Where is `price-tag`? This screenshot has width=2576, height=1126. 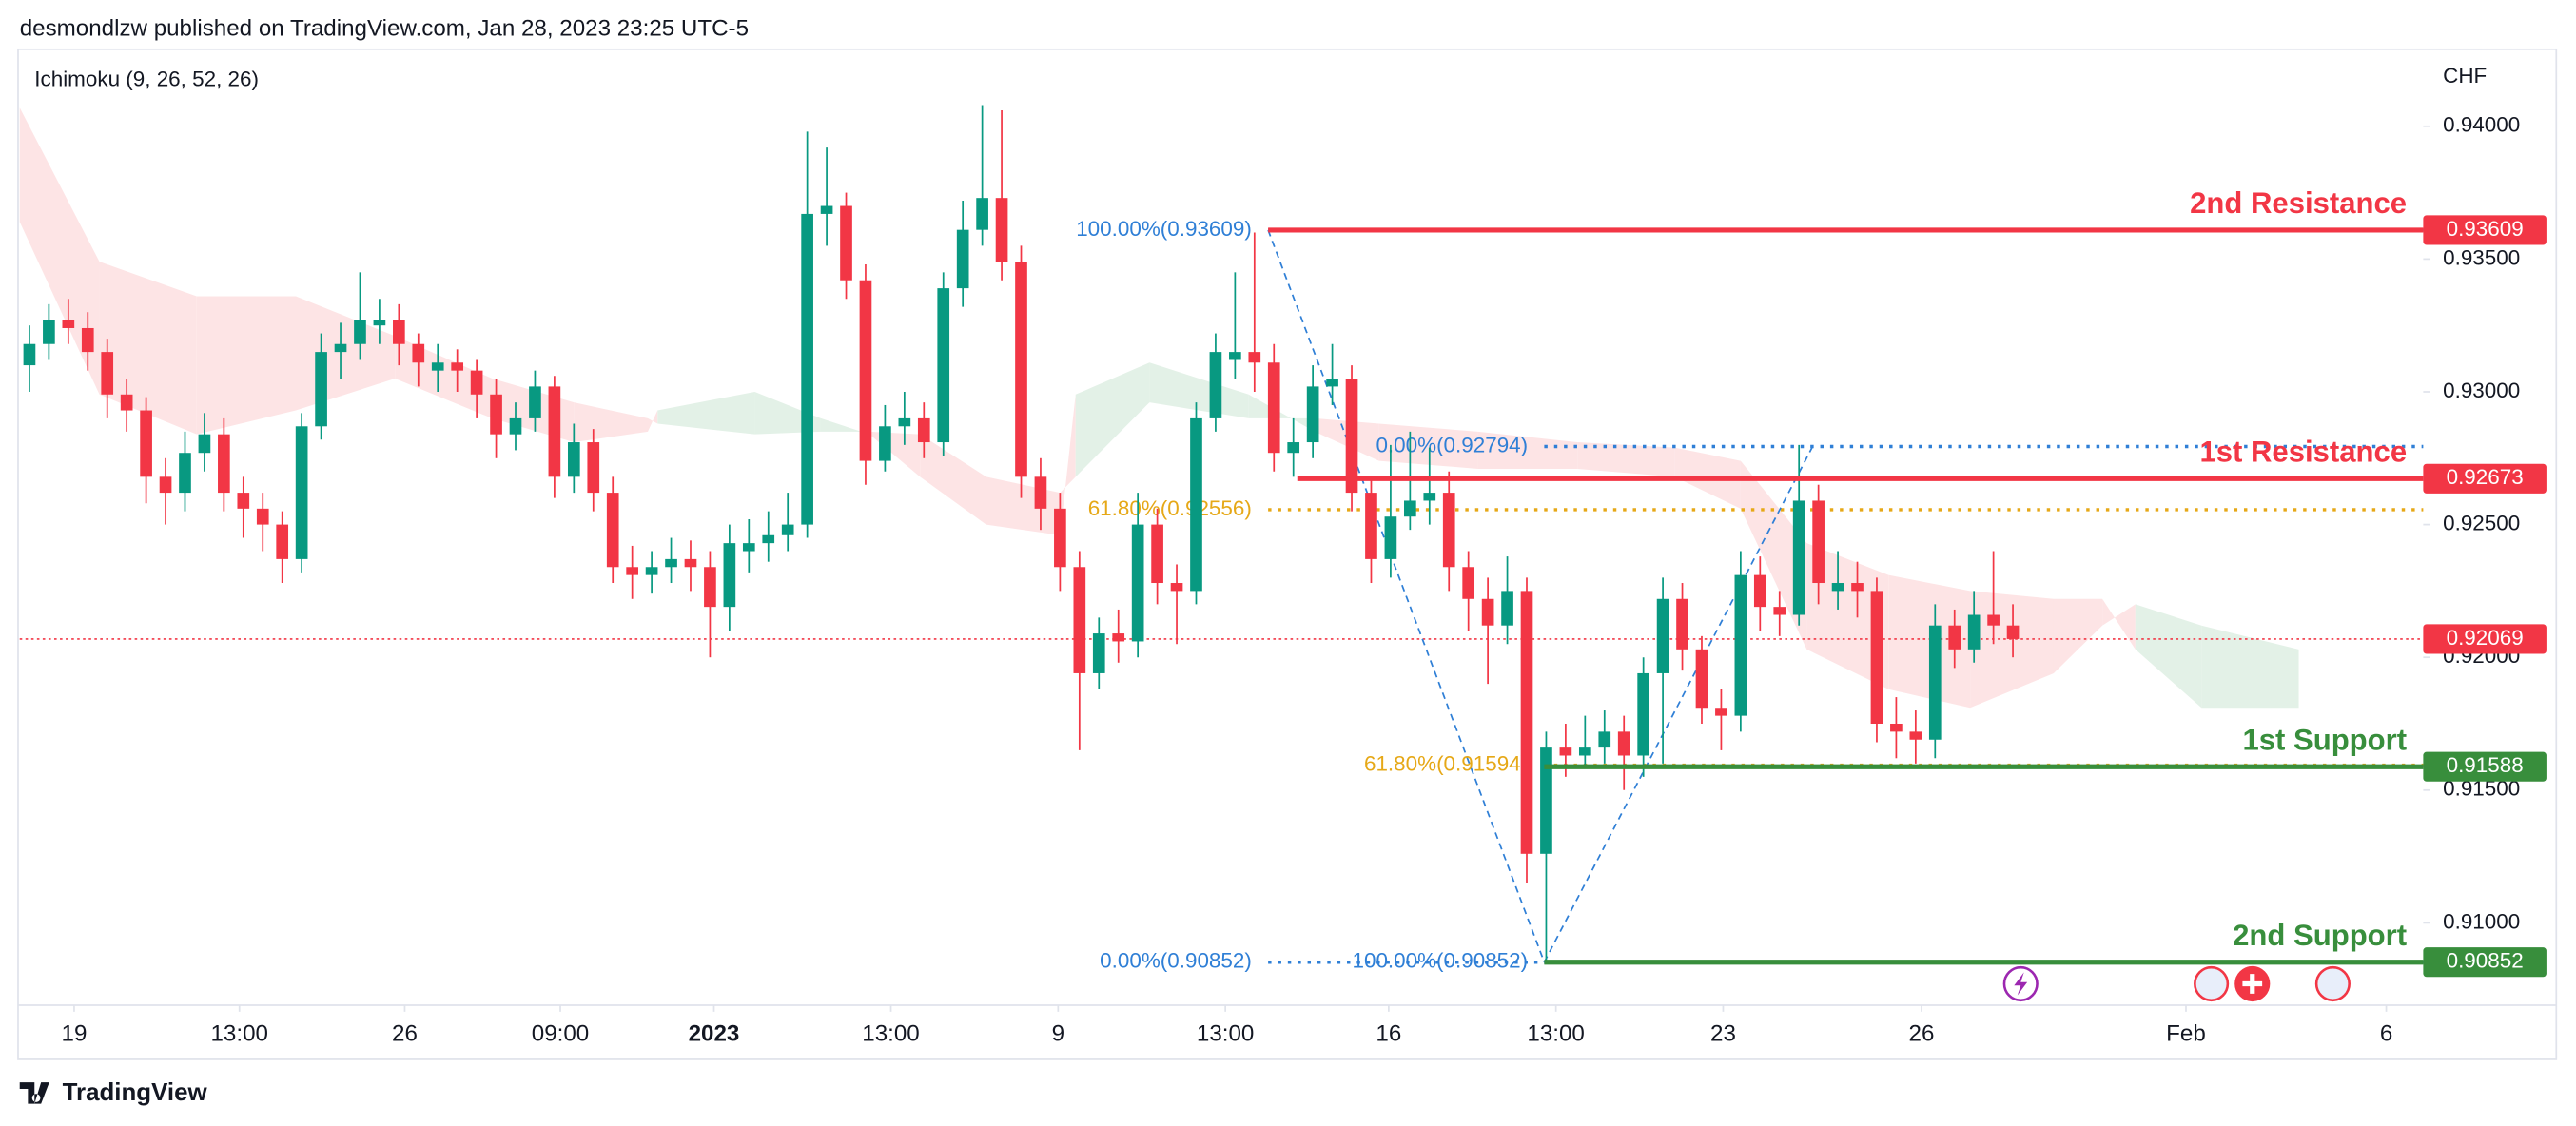 price-tag is located at coordinates (2485, 962).